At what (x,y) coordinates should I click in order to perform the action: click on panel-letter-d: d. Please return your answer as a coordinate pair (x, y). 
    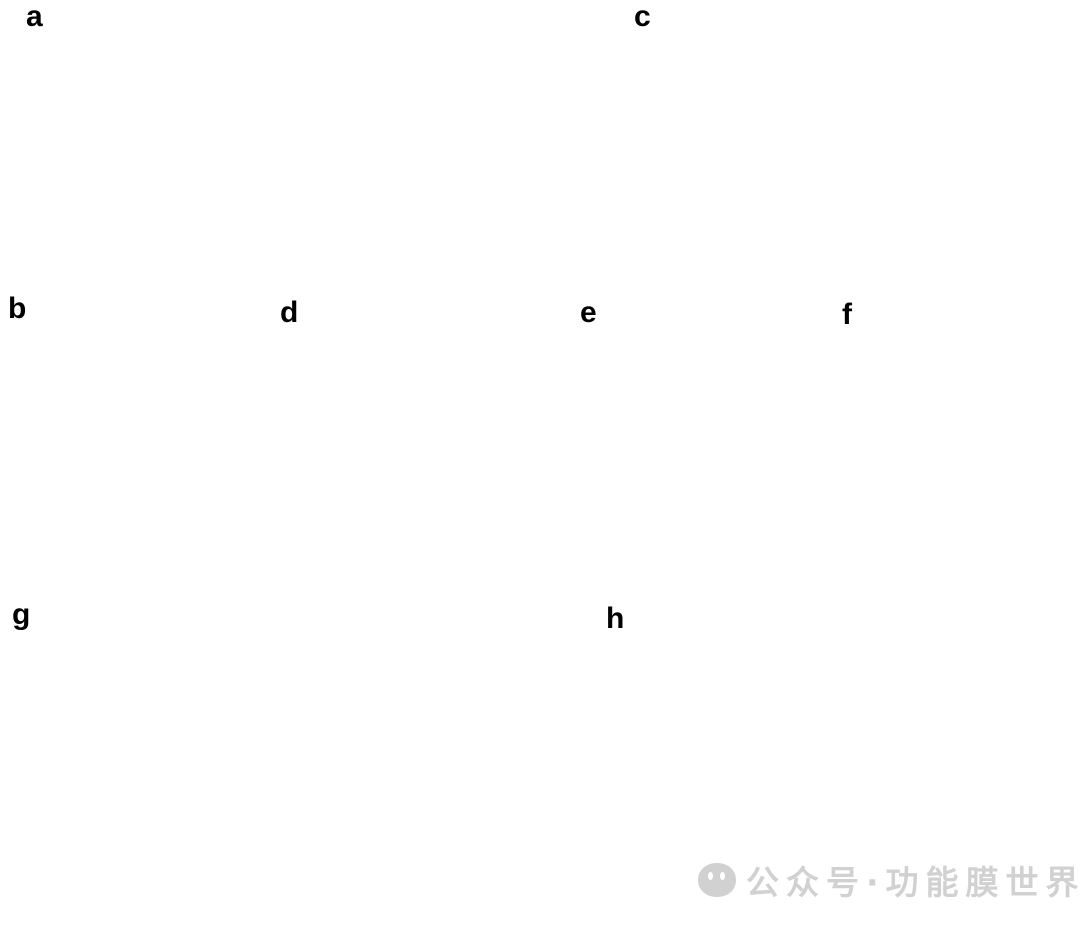
    Looking at the image, I should click on (289, 312).